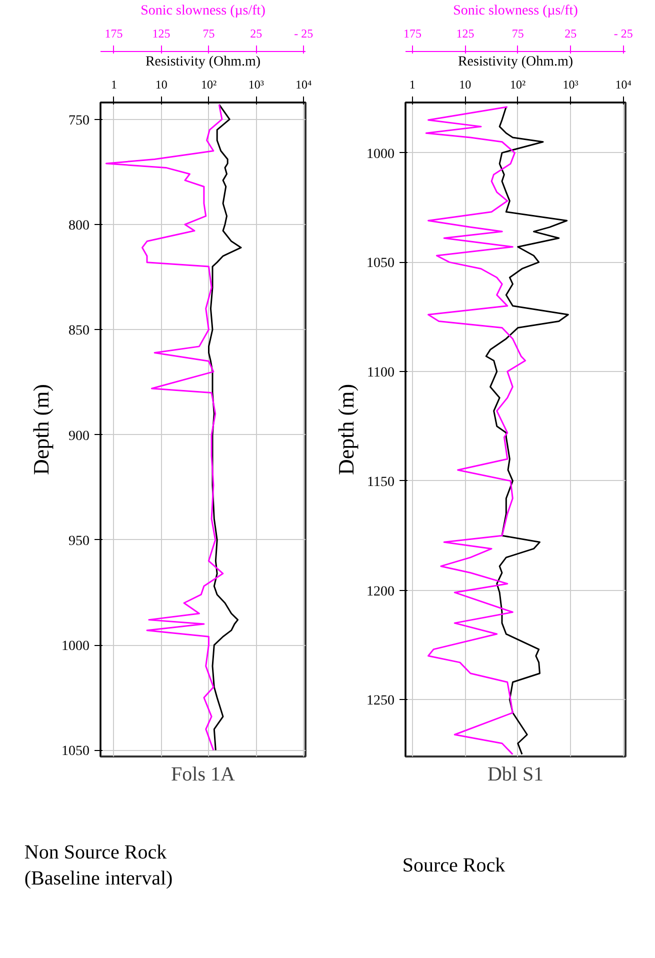  What do you see at coordinates (79, 120) in the screenshot?
I see `y-tick-label: 750` at bounding box center [79, 120].